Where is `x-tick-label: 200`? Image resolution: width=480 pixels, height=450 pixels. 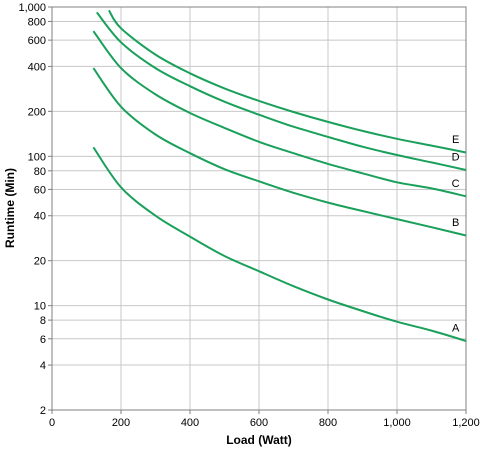
x-tick-label: 200 is located at coordinates (121, 423).